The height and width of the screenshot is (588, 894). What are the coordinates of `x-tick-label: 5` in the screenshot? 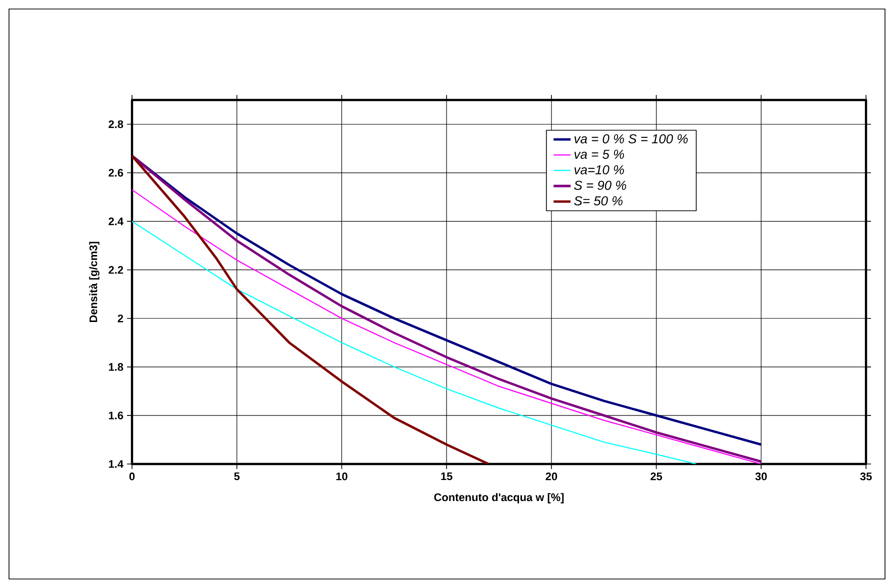 It's located at (237, 476).